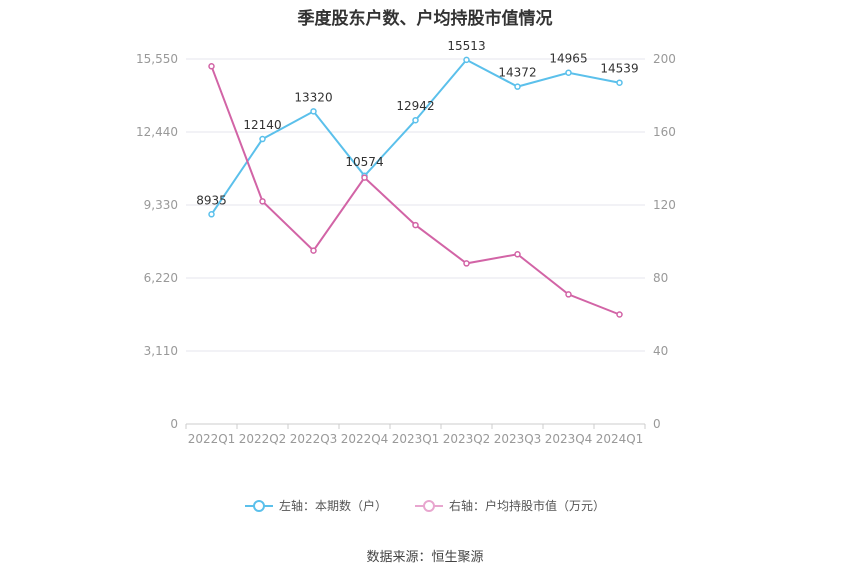 The image size is (850, 575). What do you see at coordinates (568, 59) in the screenshot?
I see `data-label: 14965` at bounding box center [568, 59].